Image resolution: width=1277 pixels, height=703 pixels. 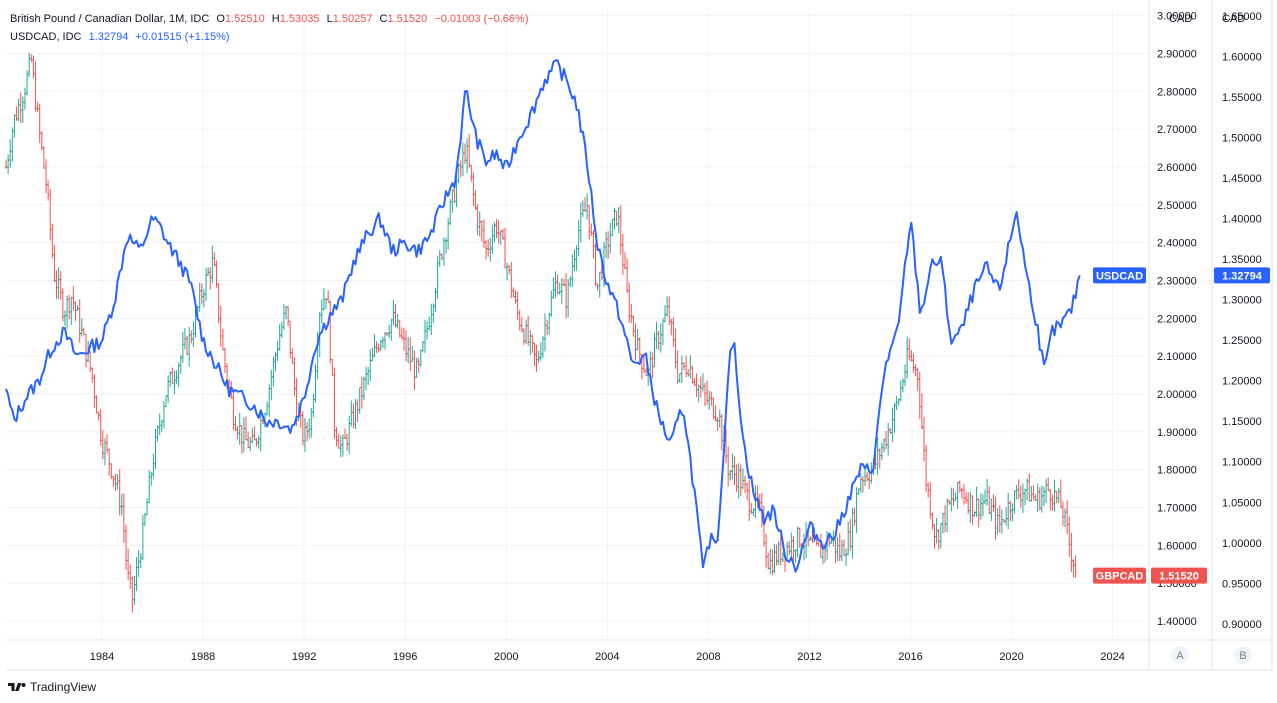 I want to click on axis-b-tick-label: 1.00000, so click(x=1242, y=544).